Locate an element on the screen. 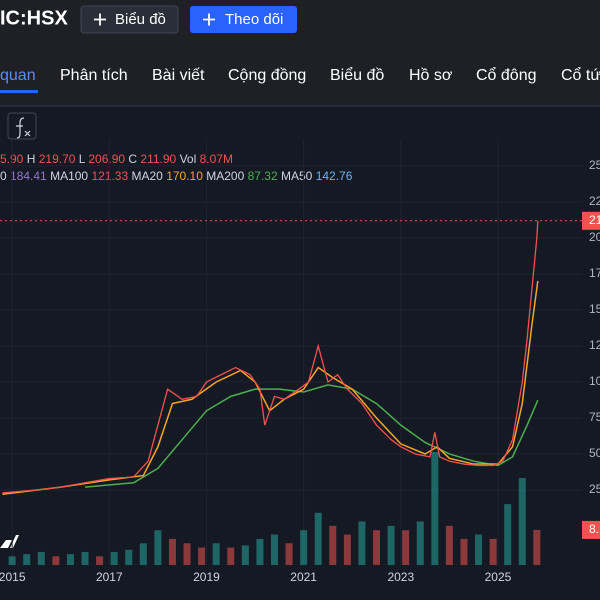  legend-part: 142.76 is located at coordinates (334, 176).